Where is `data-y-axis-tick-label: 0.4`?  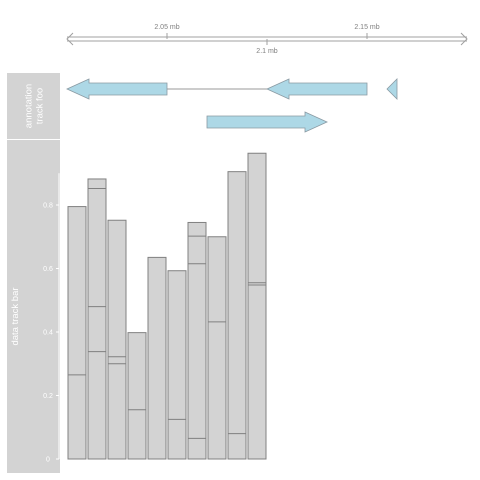 data-y-axis-tick-label: 0.4 is located at coordinates (48, 333).